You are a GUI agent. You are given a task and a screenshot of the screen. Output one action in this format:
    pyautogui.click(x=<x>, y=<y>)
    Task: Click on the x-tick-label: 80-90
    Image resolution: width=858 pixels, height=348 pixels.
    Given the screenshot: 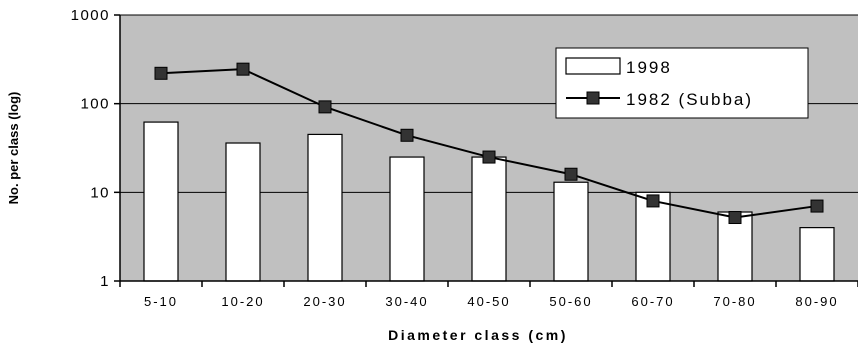 What is the action you would take?
    pyautogui.click(x=816, y=301)
    